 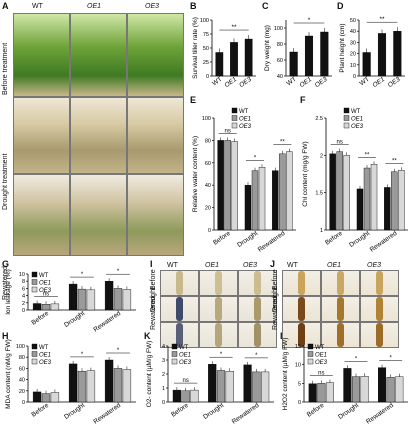 What do you see at coordinates (152, 6) in the screenshot?
I see `col-label-oe3: OE3` at bounding box center [152, 6].